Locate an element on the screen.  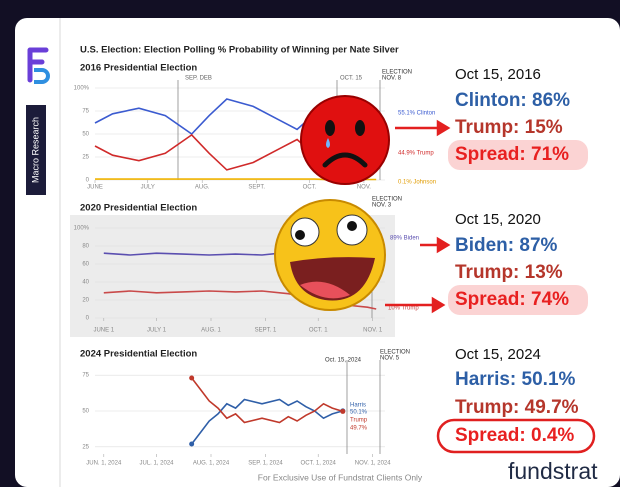
y-tick-label: 80 is located at coordinates (85, 247).